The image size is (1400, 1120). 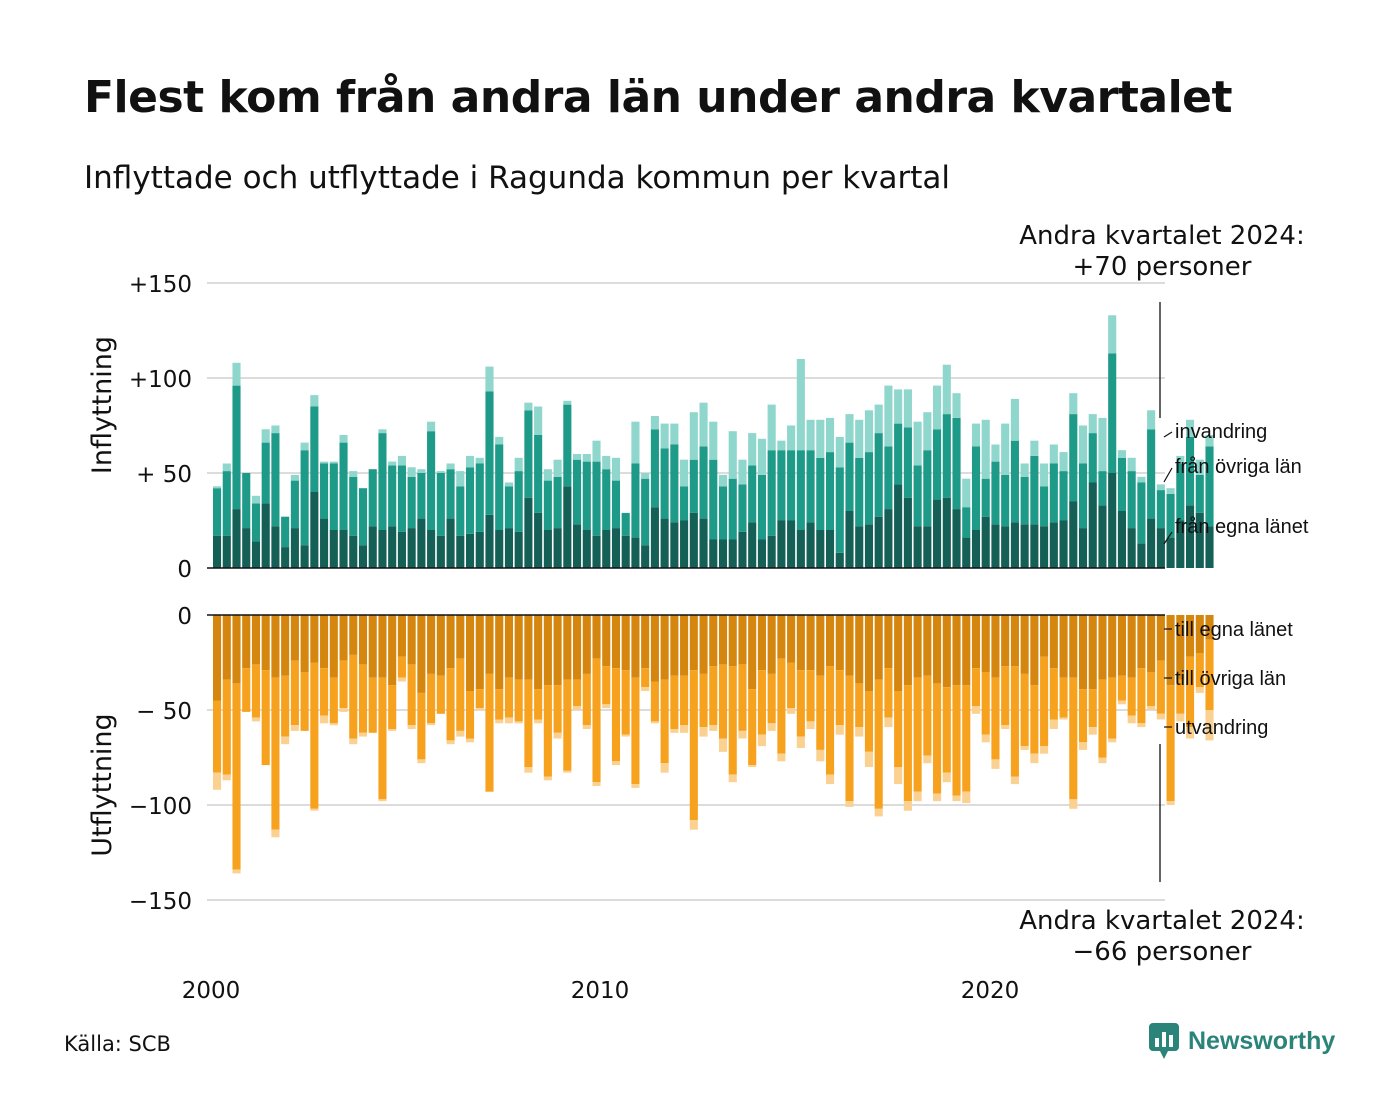 I want to click on top-y-tick-label: +100, so click(x=160, y=380).